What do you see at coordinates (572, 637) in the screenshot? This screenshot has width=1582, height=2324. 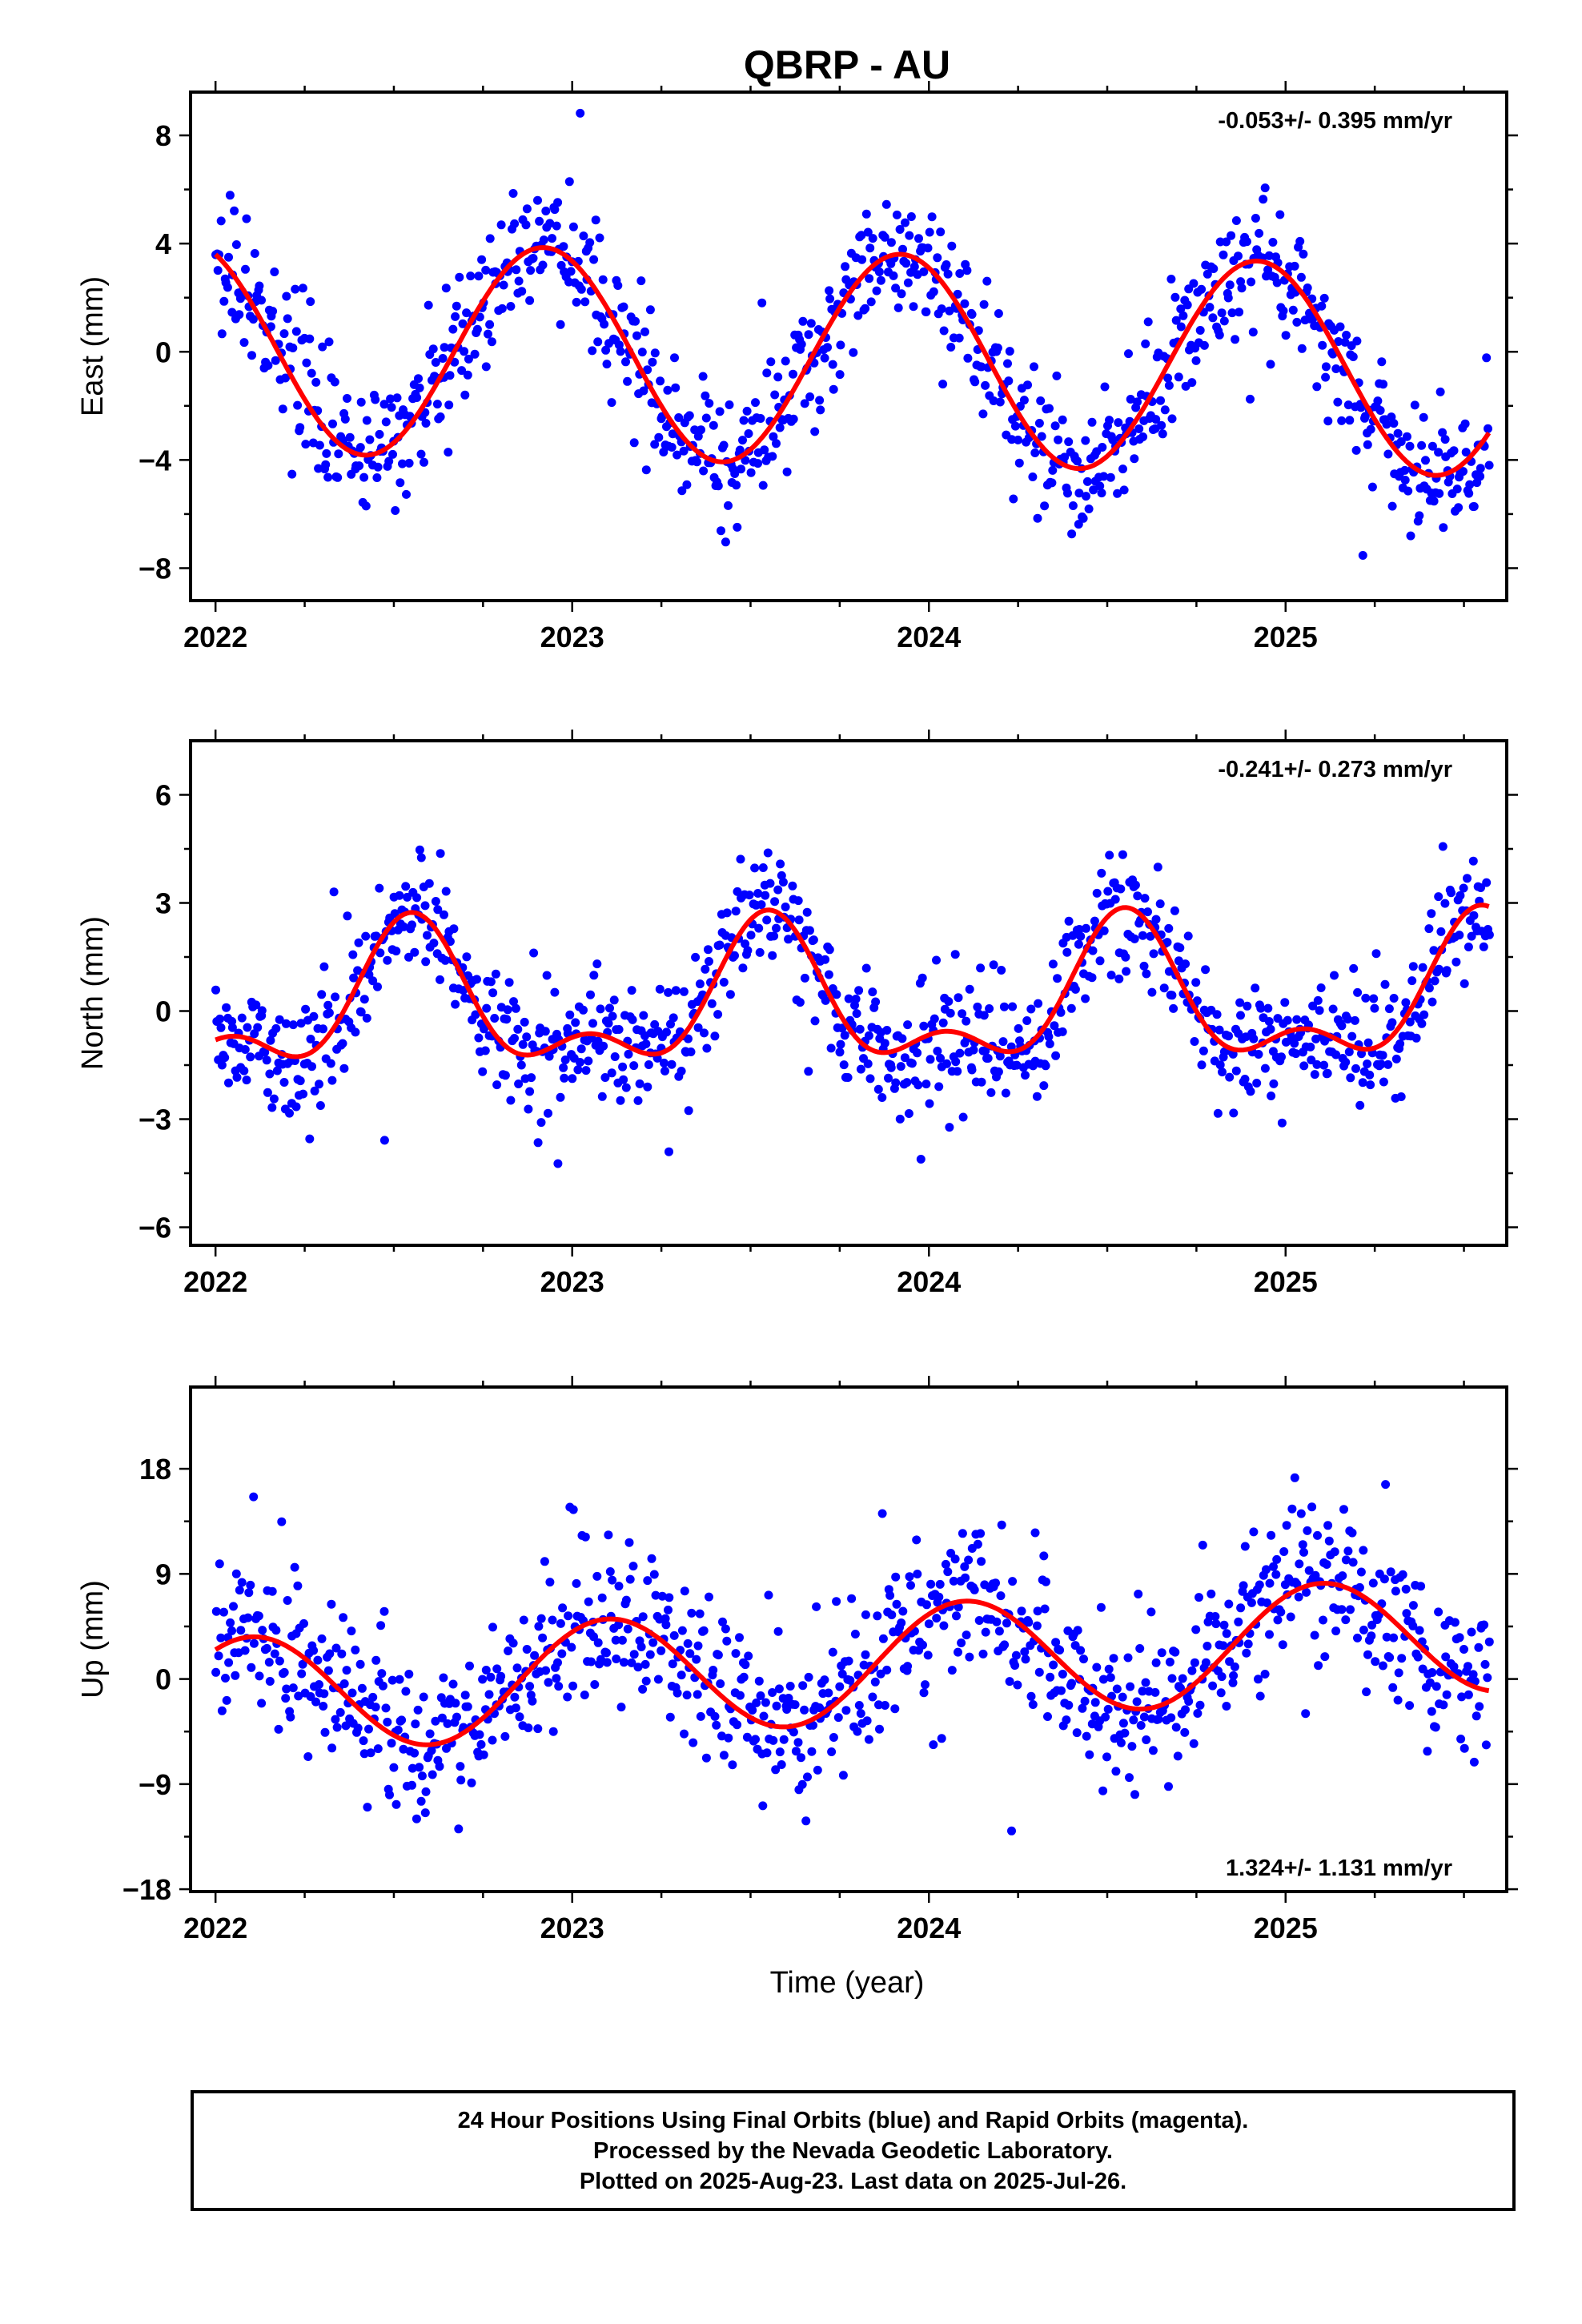 I see `x-tick-label: 2023` at bounding box center [572, 637].